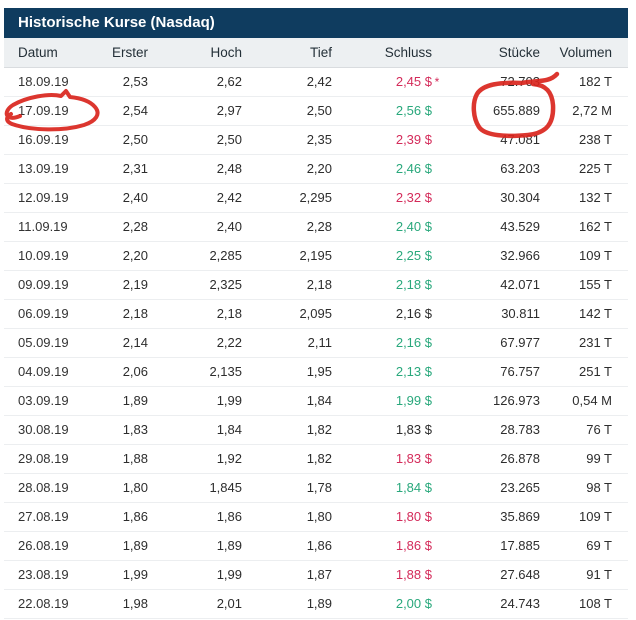 The height and width of the screenshot is (620, 636). What do you see at coordinates (520, 371) in the screenshot?
I see `cell-shares: 76.757` at bounding box center [520, 371].